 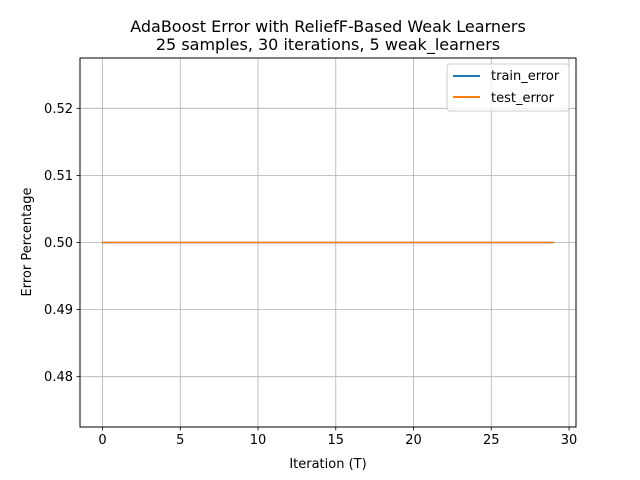 I want to click on x-tick-label: 25, so click(x=491, y=440).